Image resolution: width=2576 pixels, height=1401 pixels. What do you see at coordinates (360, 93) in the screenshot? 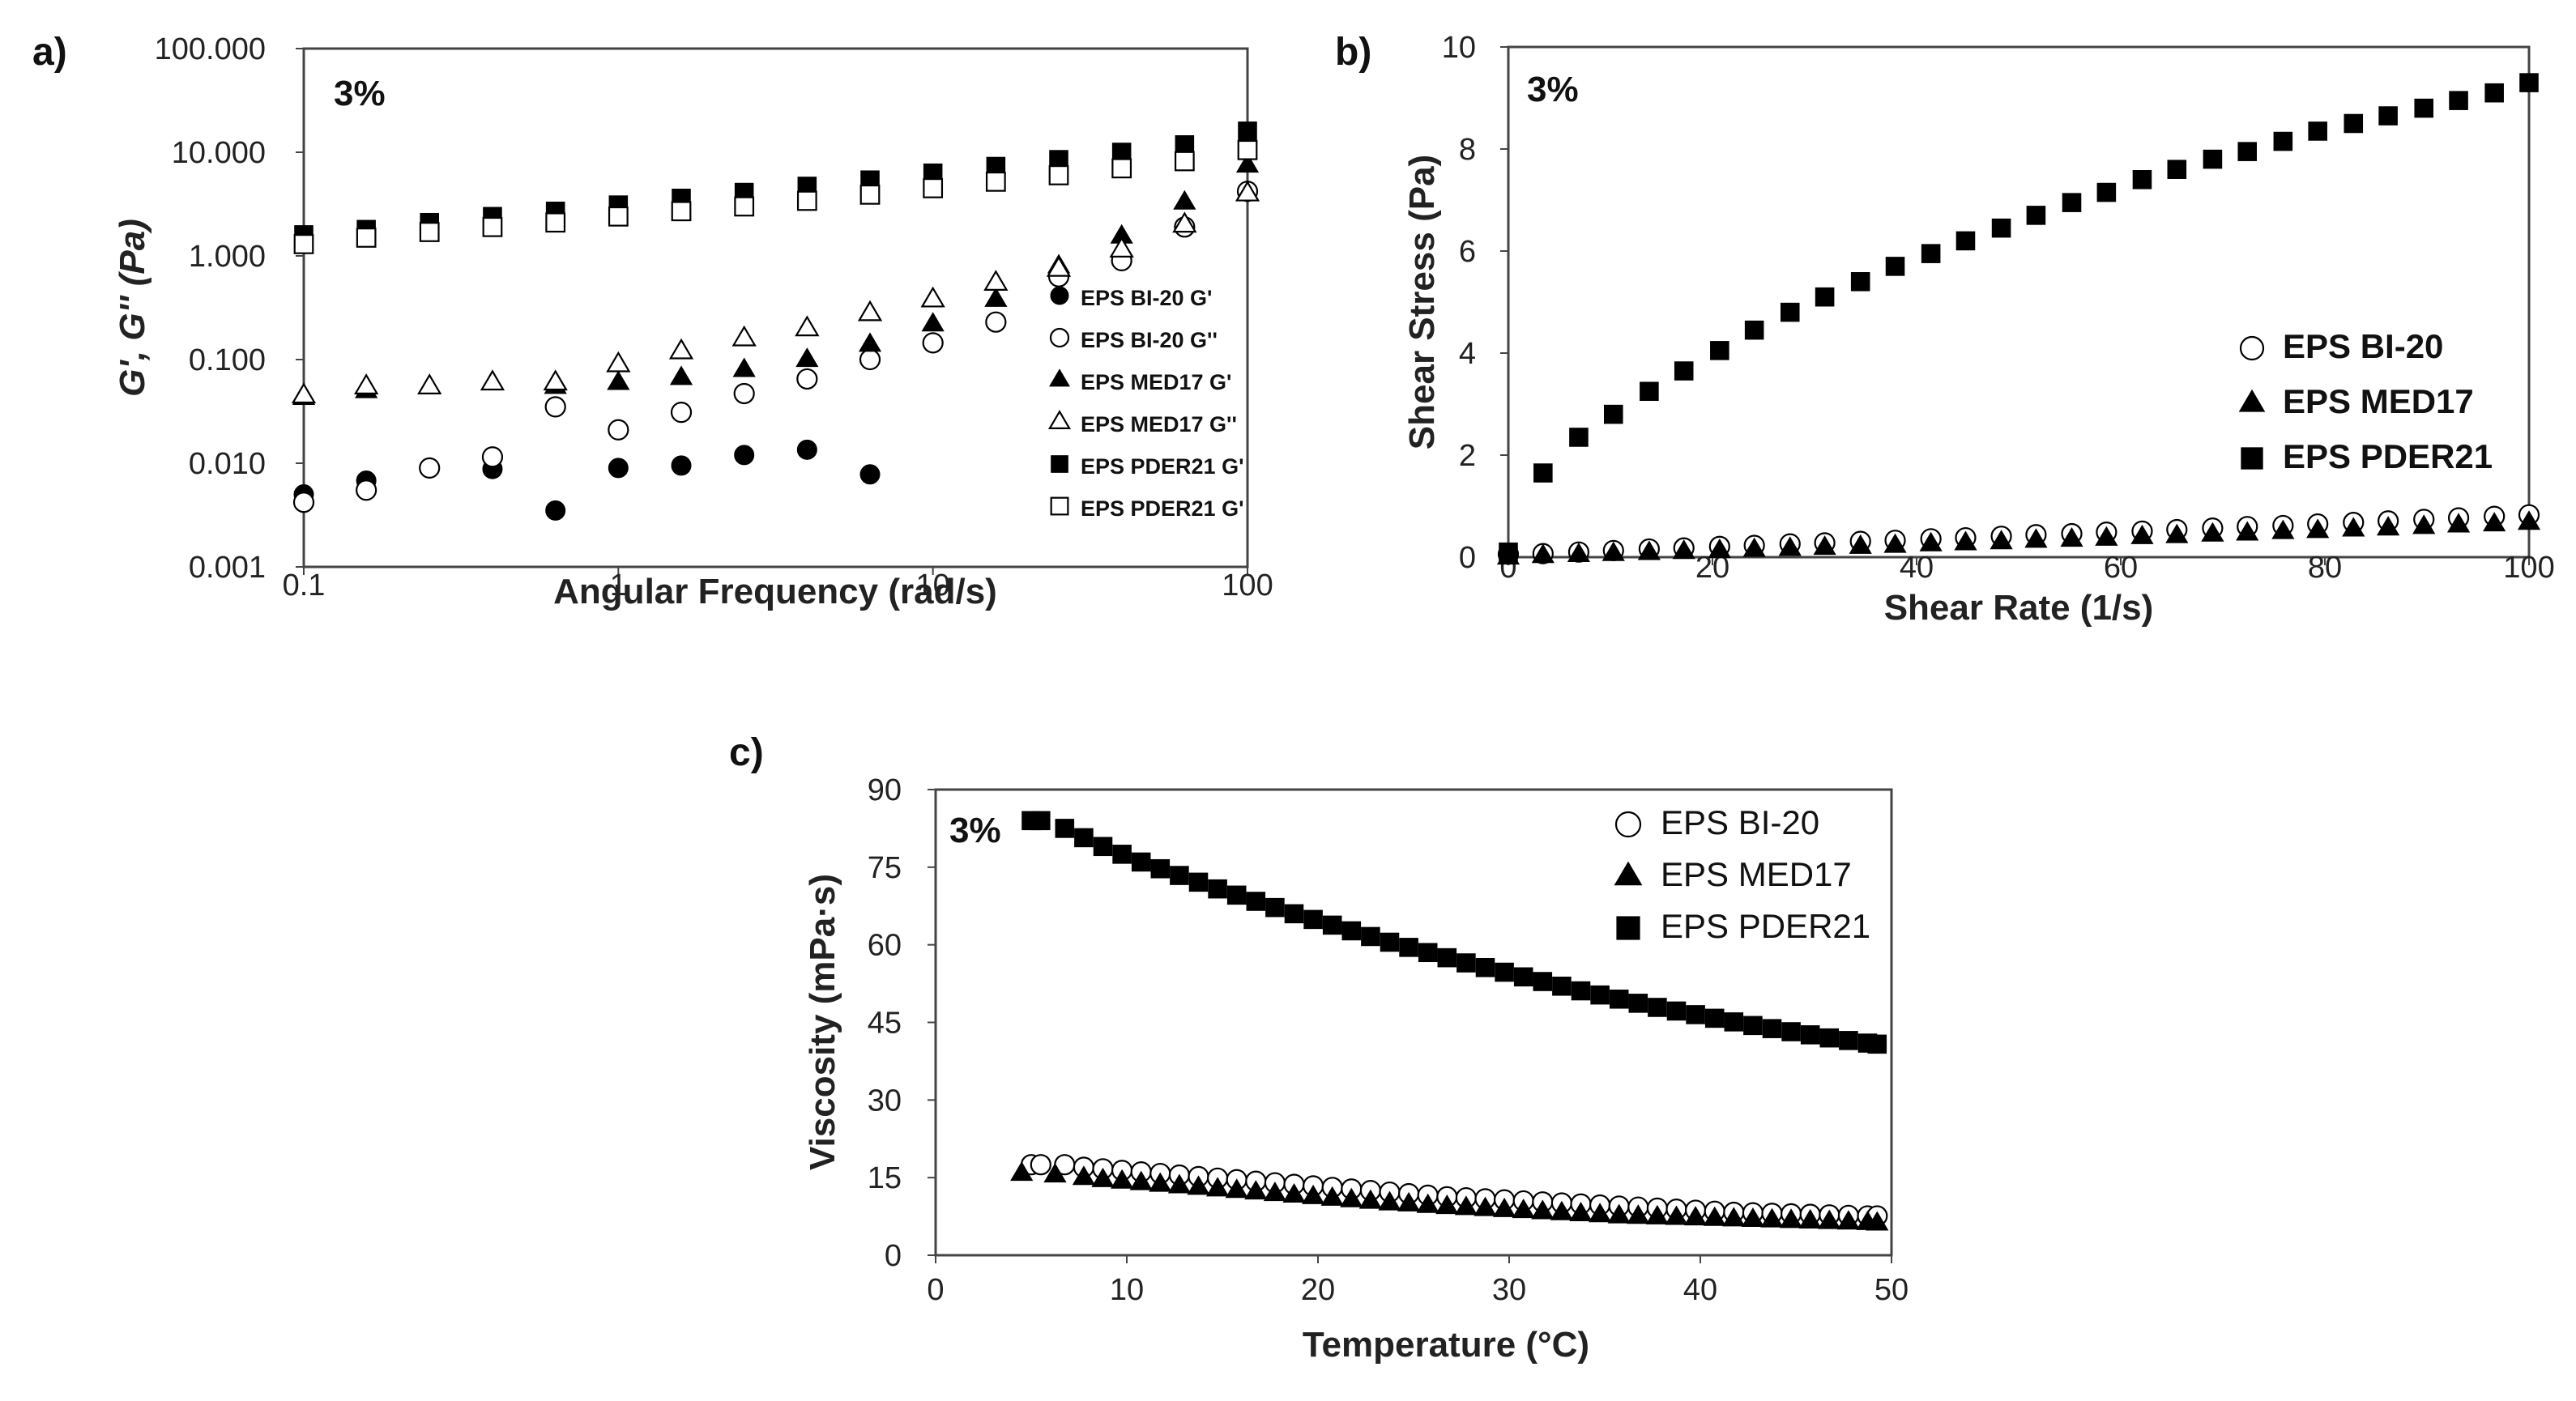
I see `panel-a-annotation: 3%` at bounding box center [360, 93].